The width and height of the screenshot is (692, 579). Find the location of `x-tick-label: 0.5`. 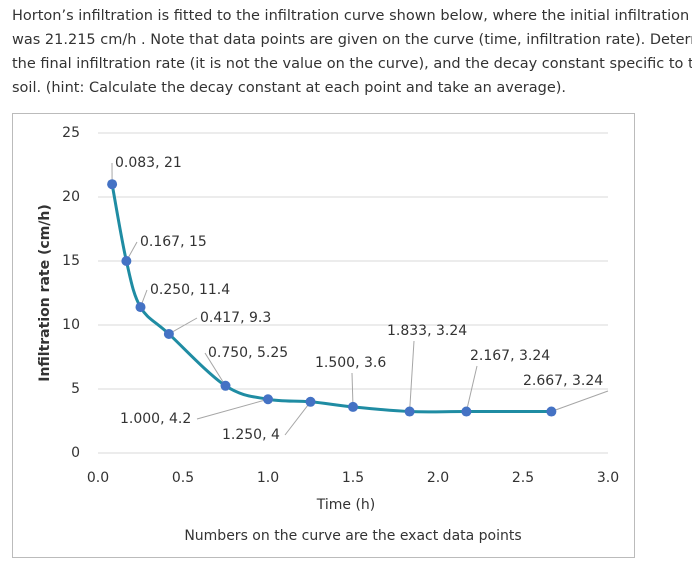

x-tick-label: 0.5 is located at coordinates (183, 478).